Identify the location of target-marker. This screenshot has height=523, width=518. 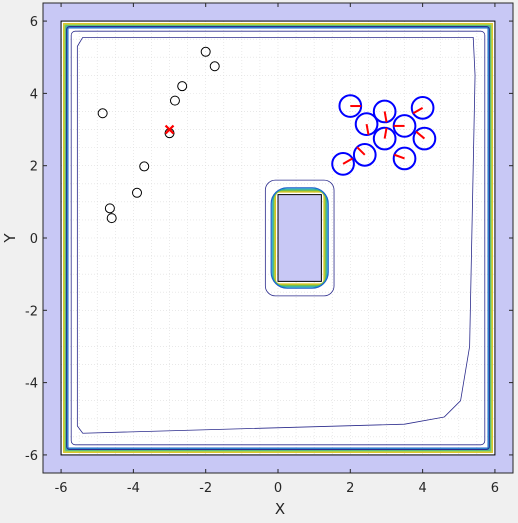
(169, 129).